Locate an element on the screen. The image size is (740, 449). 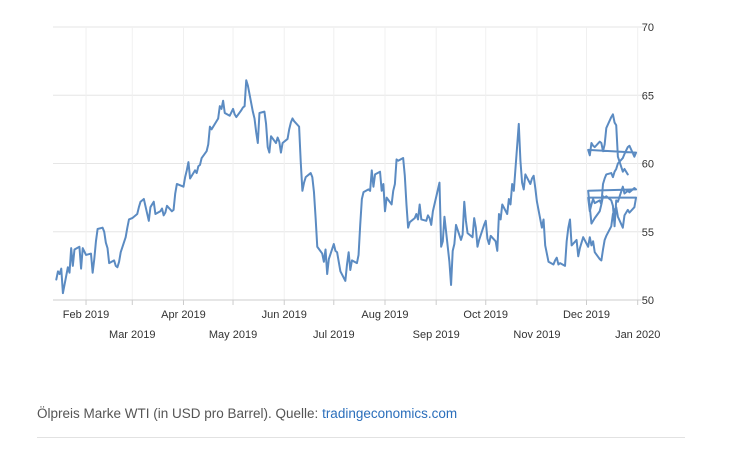
y-tick-label-50: 50 is located at coordinates (648, 301).